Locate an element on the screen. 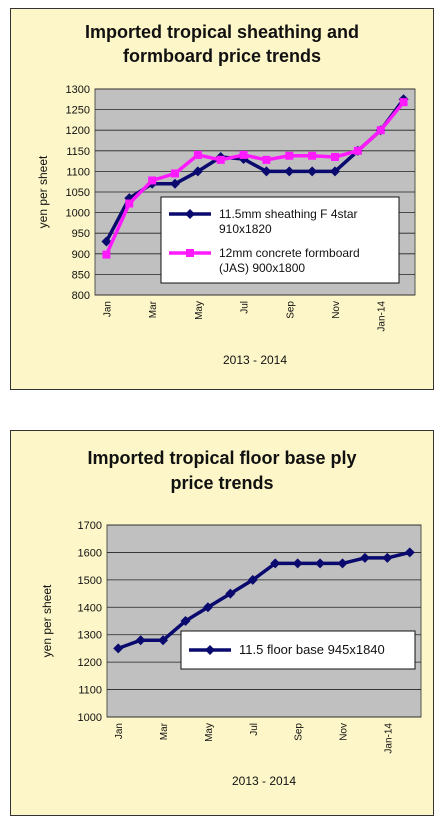 The image size is (448, 824). y-tick-label: 1500 is located at coordinates (90, 581).